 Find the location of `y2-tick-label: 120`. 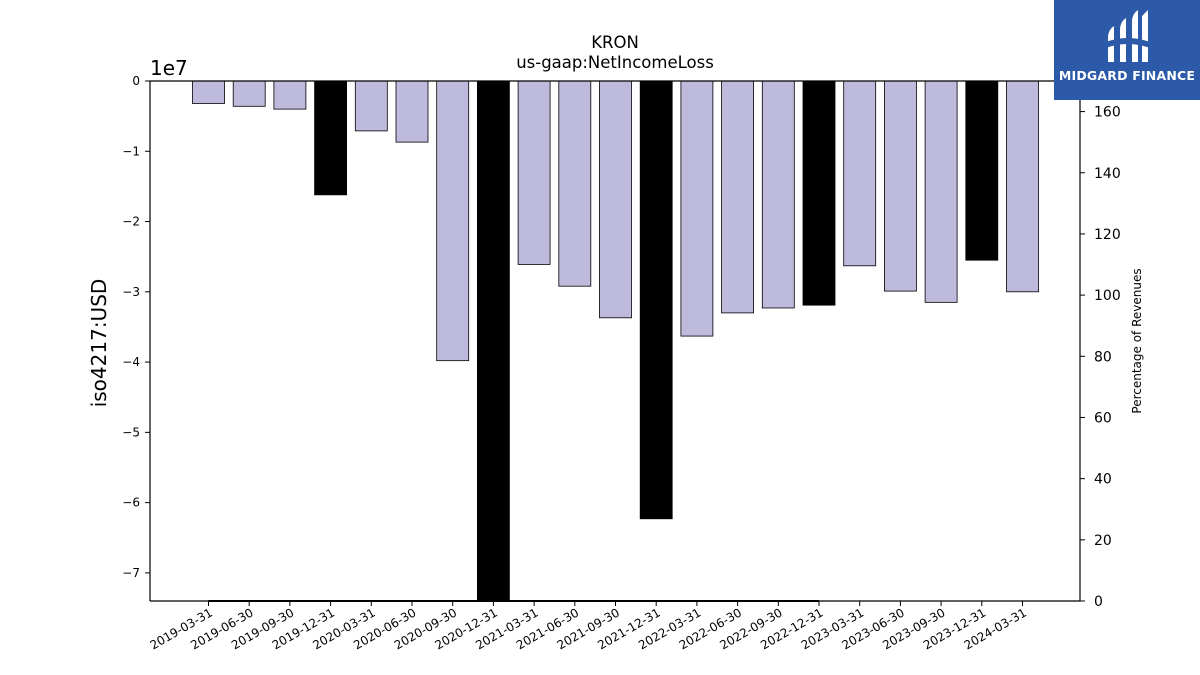

y2-tick-label: 120 is located at coordinates (1107, 235).